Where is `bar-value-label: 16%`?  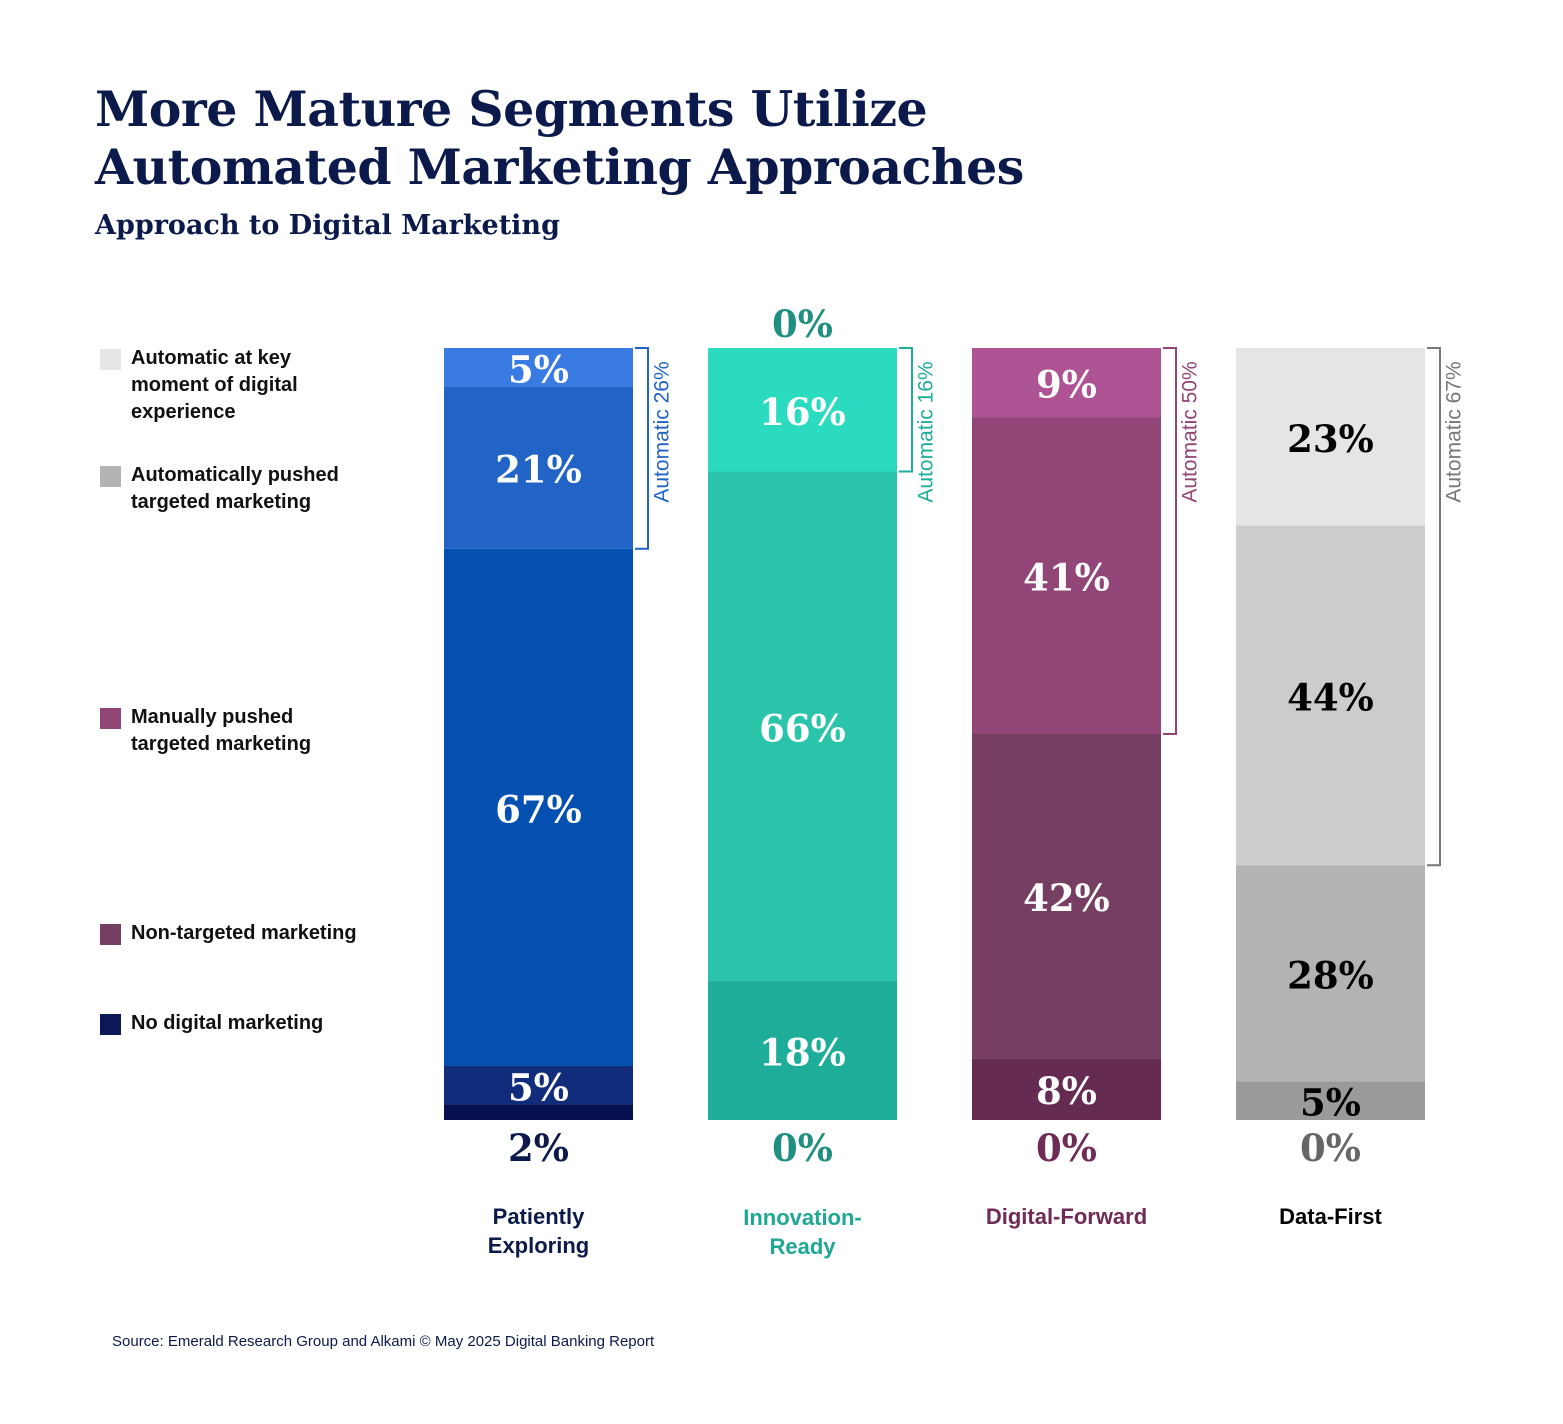 bar-value-label: 16% is located at coordinates (802, 412).